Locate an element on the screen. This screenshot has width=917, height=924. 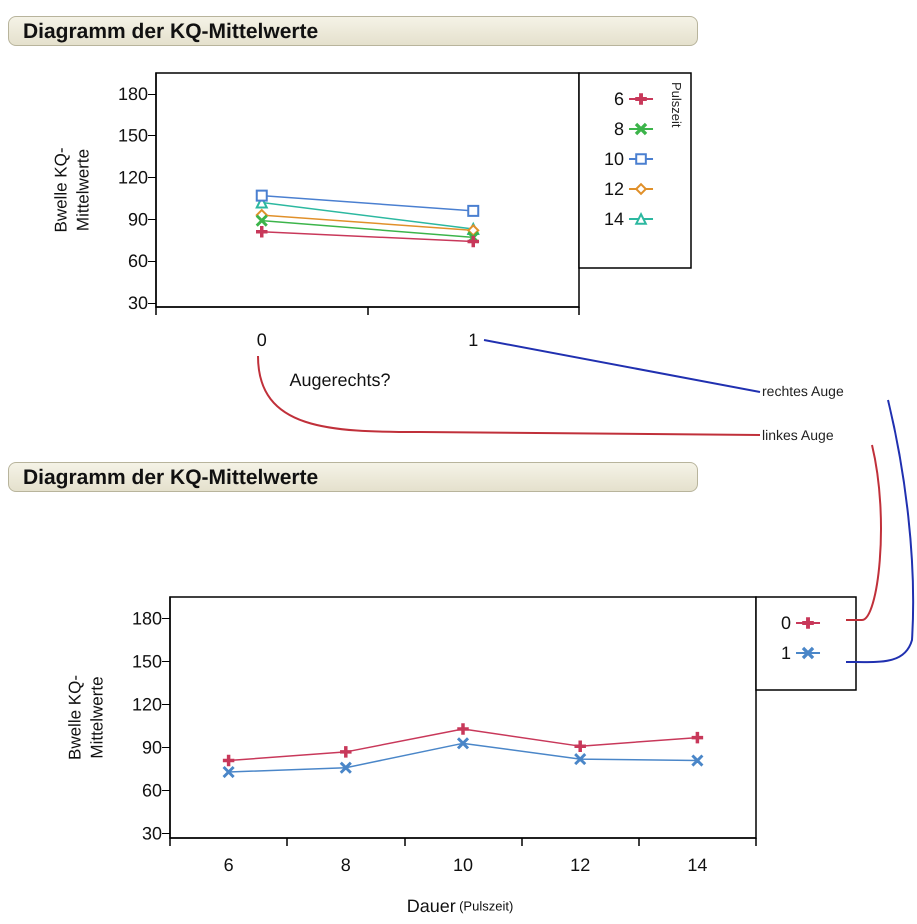
x-tick-label: 12 is located at coordinates (580, 865).